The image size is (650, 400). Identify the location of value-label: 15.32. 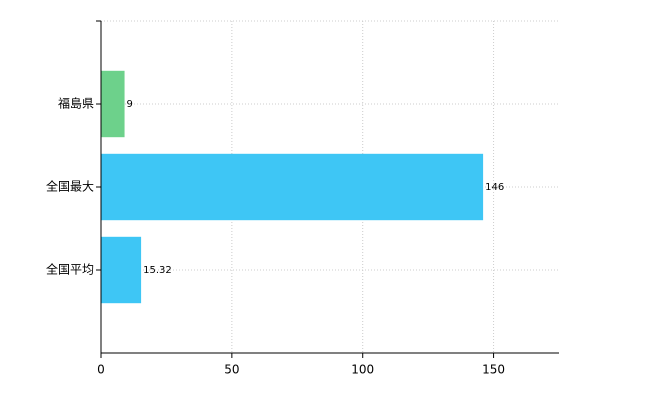
(157, 270).